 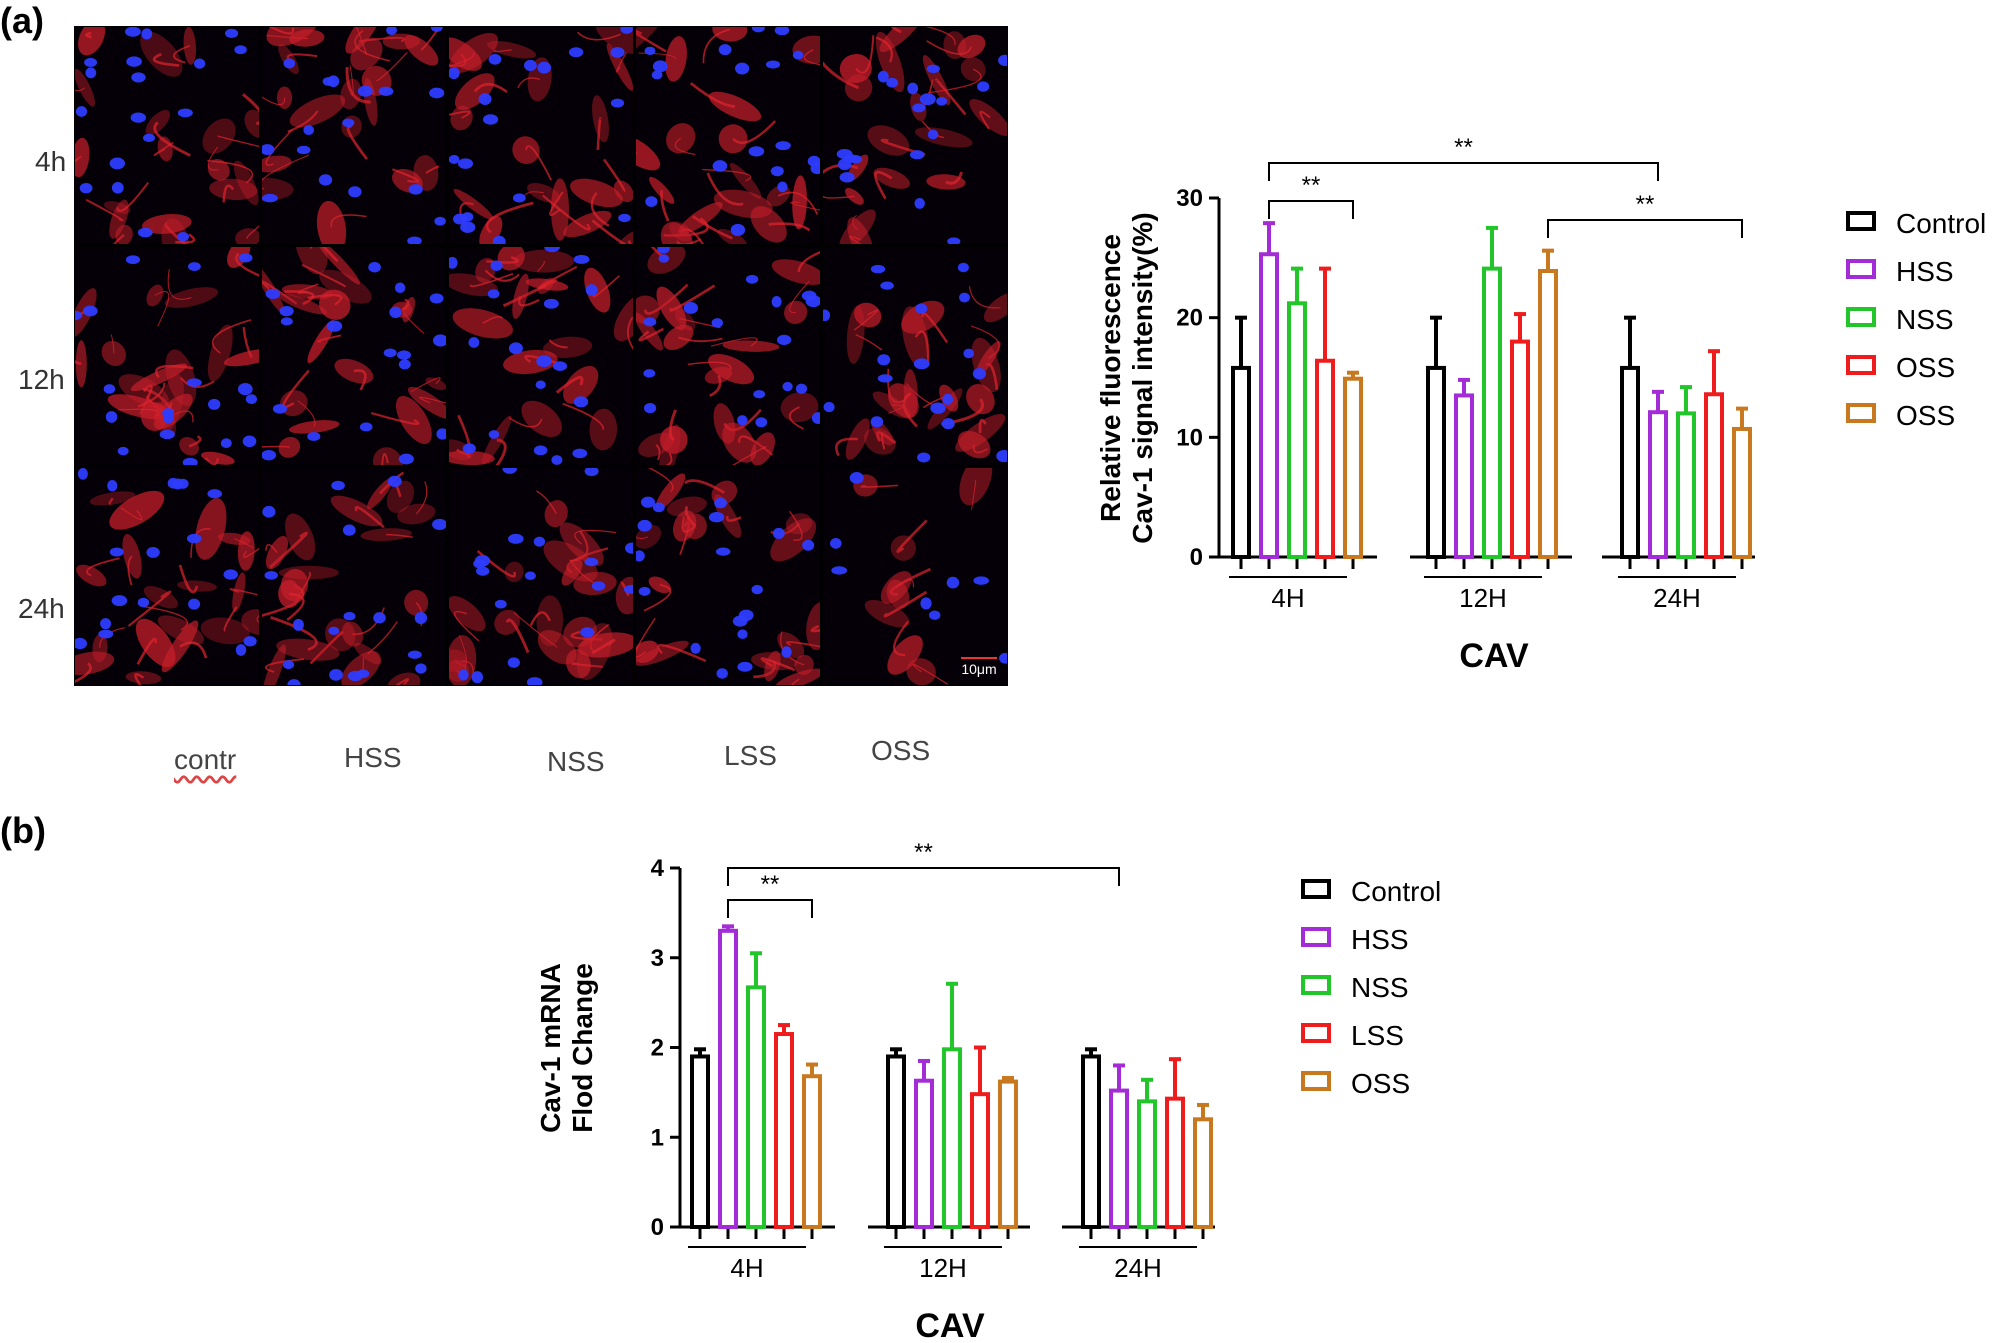 What do you see at coordinates (550, 1048) in the screenshot?
I see `y-axis-title: Cav-1 mRNA` at bounding box center [550, 1048].